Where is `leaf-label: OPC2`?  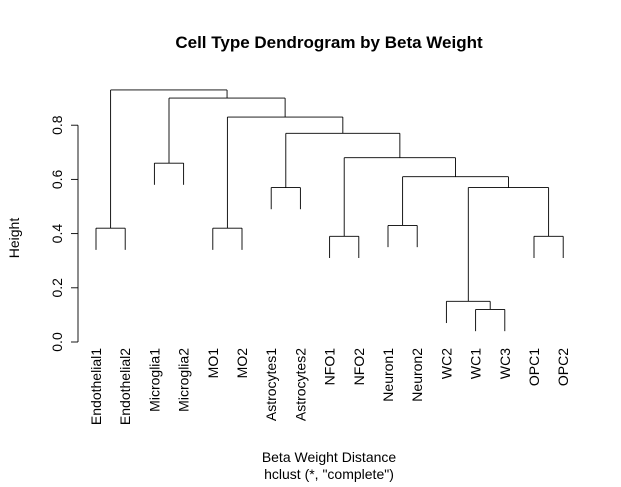
leaf-label: OPC2 is located at coordinates (563, 367).